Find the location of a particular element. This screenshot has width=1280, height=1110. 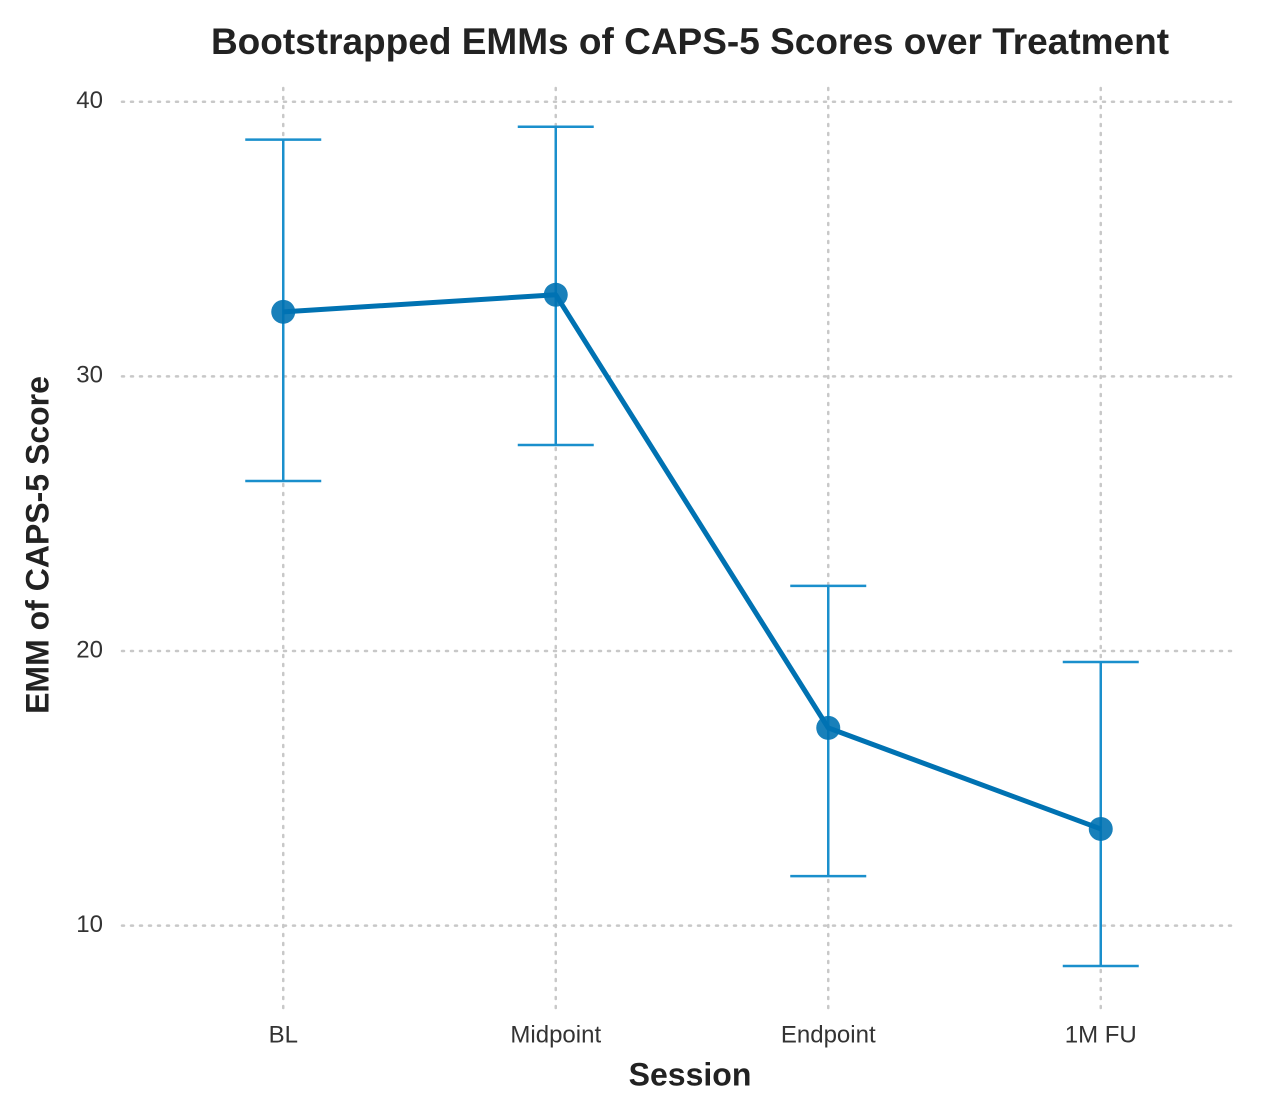

y-tick-label: 40 is located at coordinates (89, 100).